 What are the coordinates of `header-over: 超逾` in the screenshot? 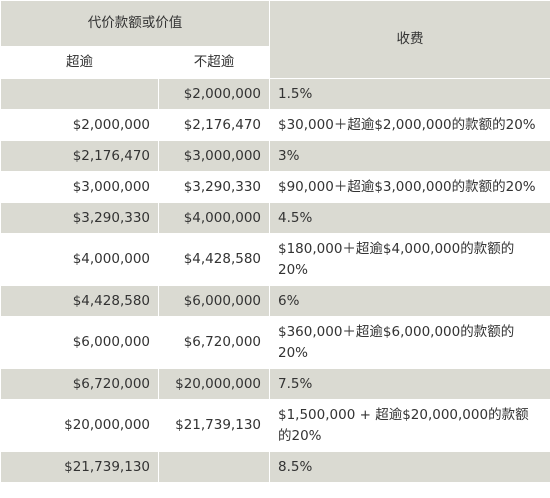 It's located at (79, 62).